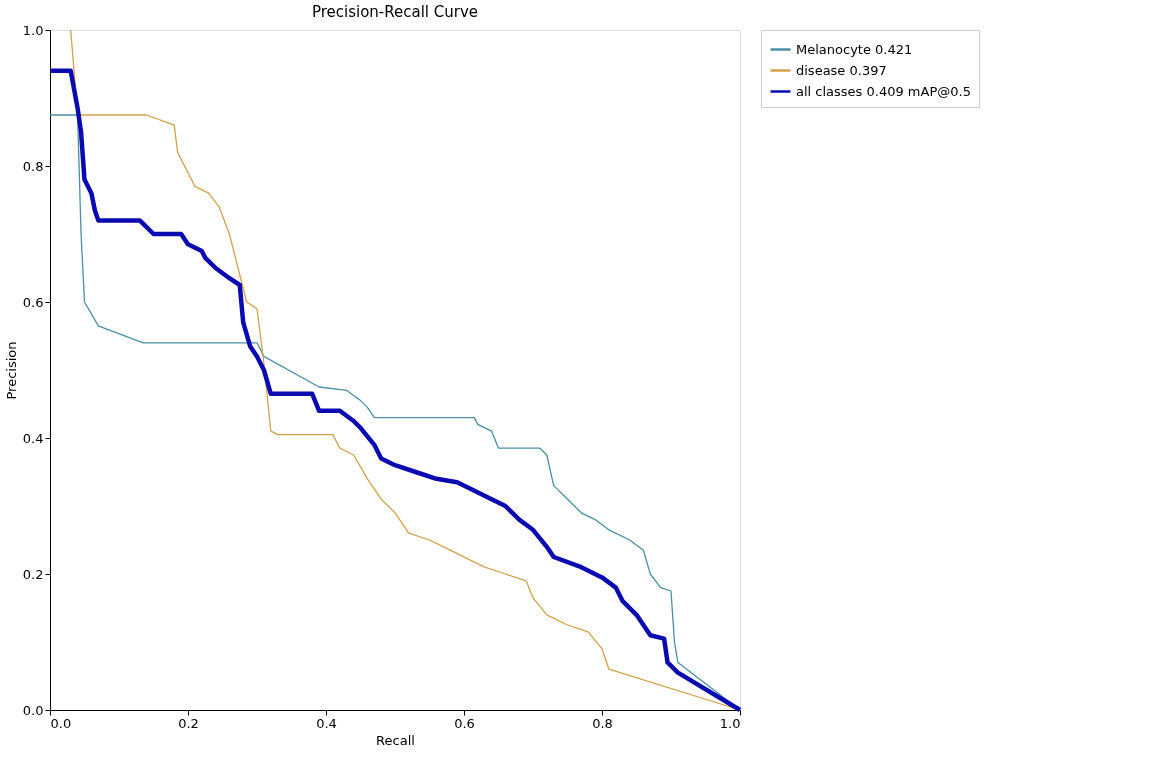 The image size is (1161, 774). Describe the element at coordinates (33, 30) in the screenshot. I see `y-tick-label: 1.0` at that location.